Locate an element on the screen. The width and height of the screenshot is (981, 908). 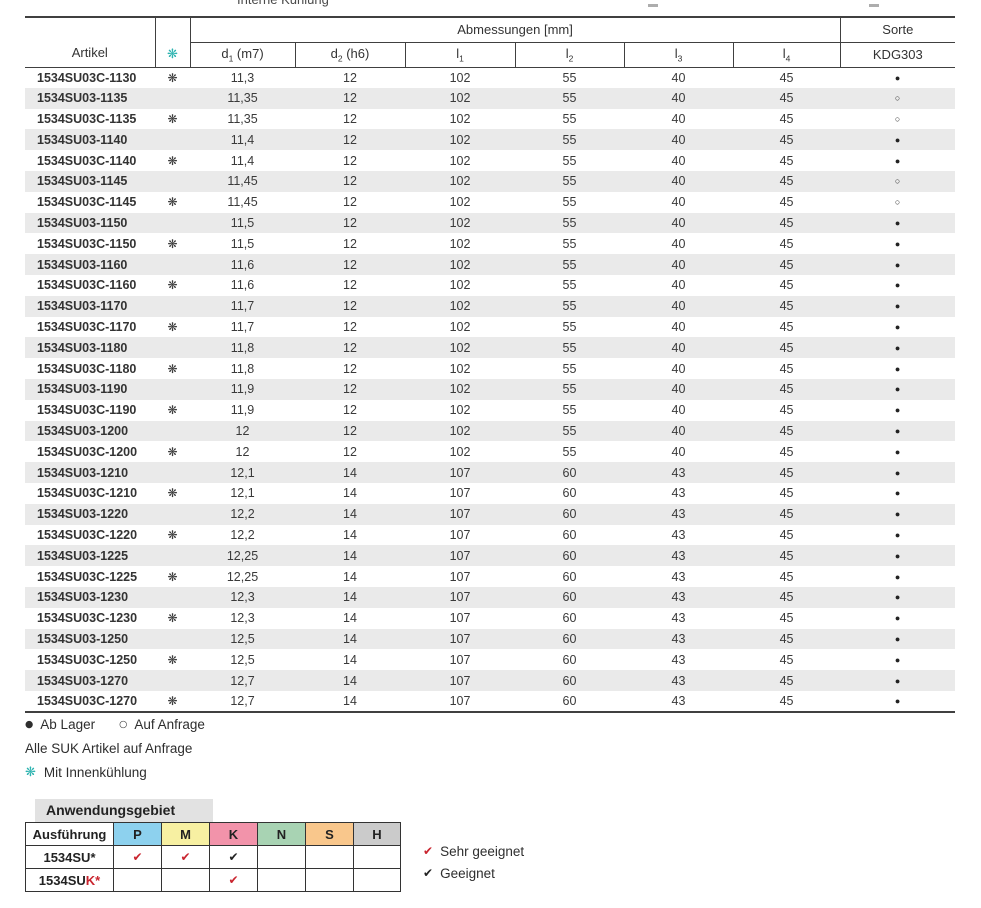
cell-d1: 12,1 is located at coordinates (242, 472).